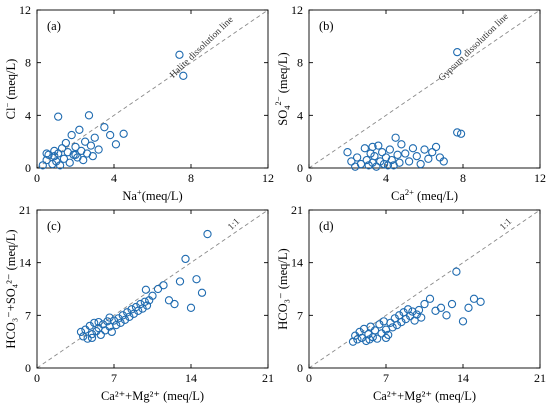 The image size is (550, 405). What do you see at coordinates (326, 226) in the screenshot?
I see `panel-label: (d)` at bounding box center [326, 226].